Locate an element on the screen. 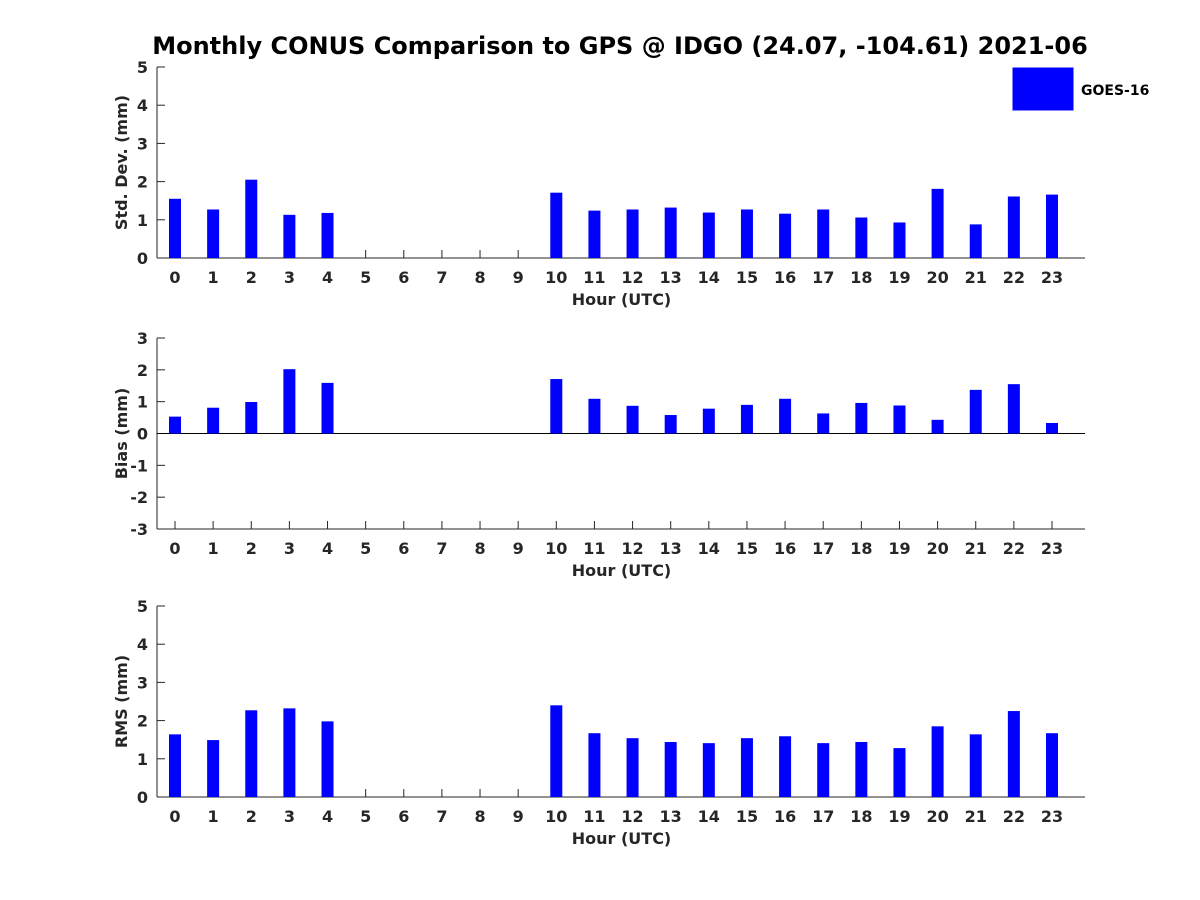 The image size is (1200, 900). x-tick-label: 5 is located at coordinates (365, 816).